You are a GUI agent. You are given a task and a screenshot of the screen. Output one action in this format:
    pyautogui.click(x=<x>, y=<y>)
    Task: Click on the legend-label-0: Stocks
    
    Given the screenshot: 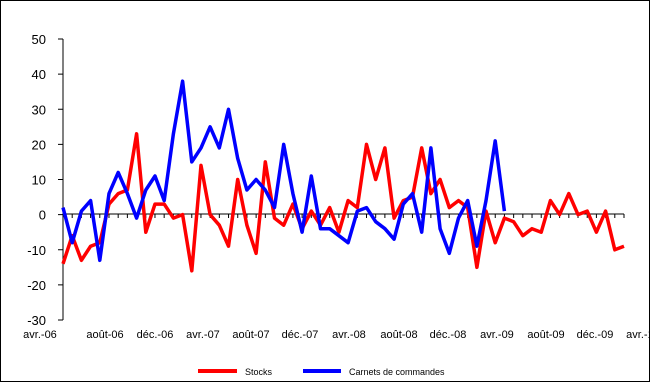 What is the action you would take?
    pyautogui.click(x=259, y=372)
    